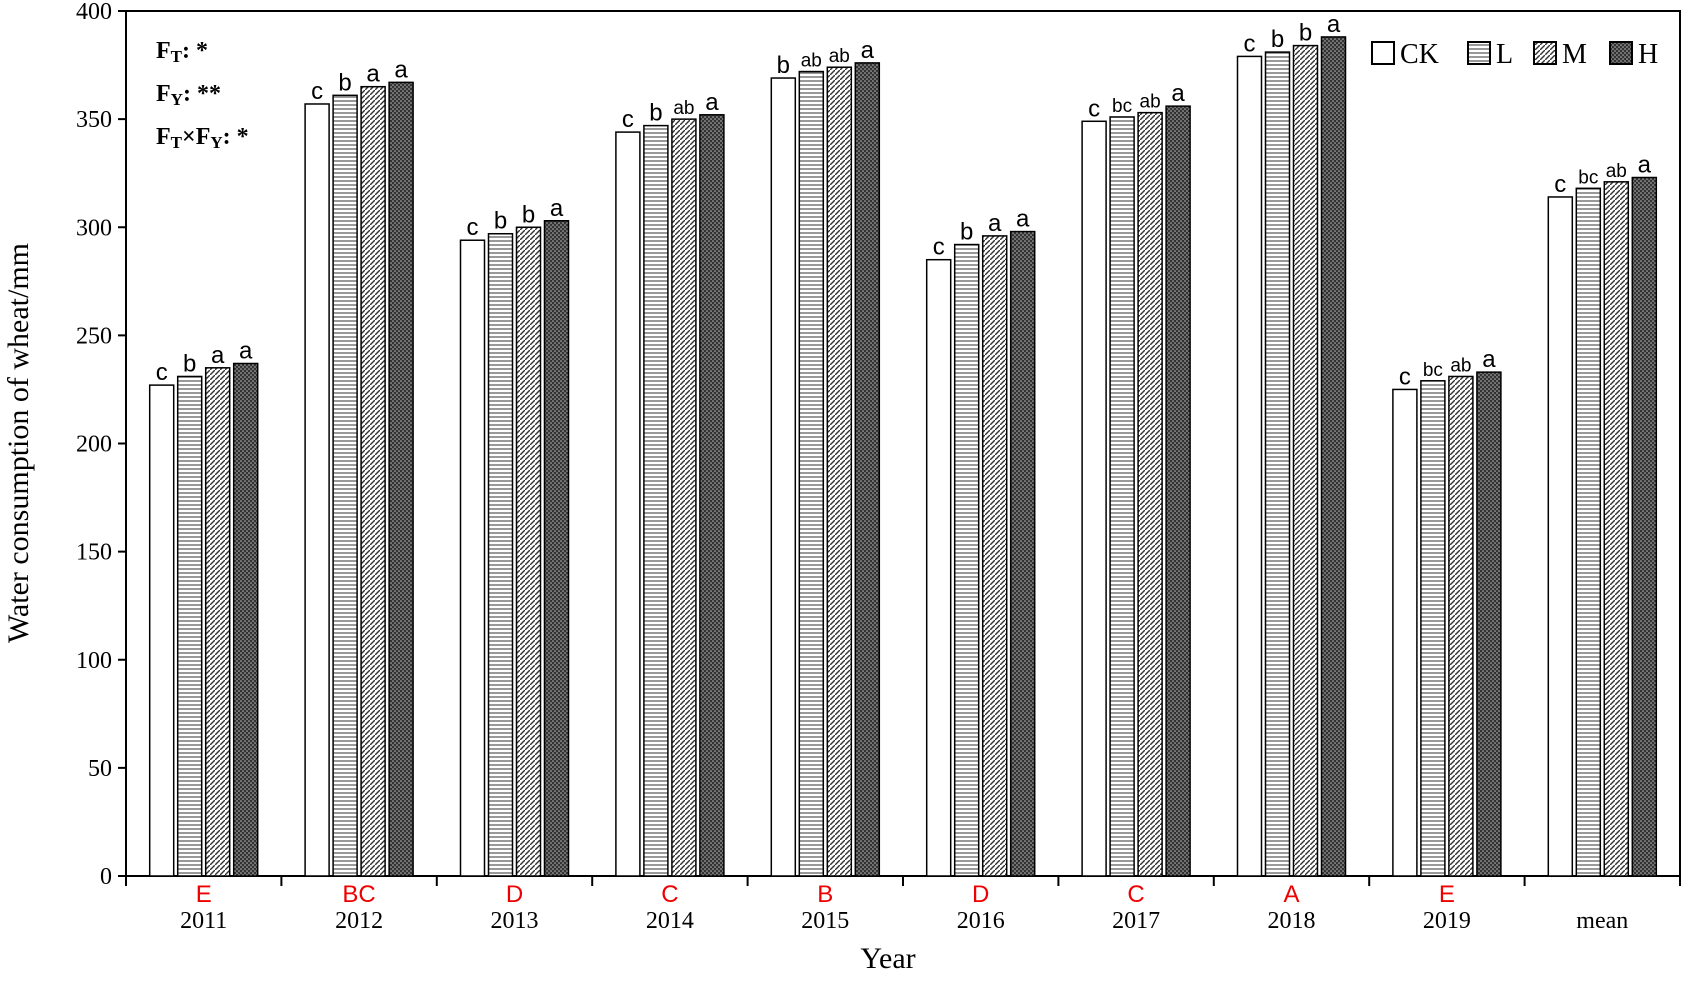 The image size is (1686, 983). I want to click on y-tick-label: 300, so click(94, 228).